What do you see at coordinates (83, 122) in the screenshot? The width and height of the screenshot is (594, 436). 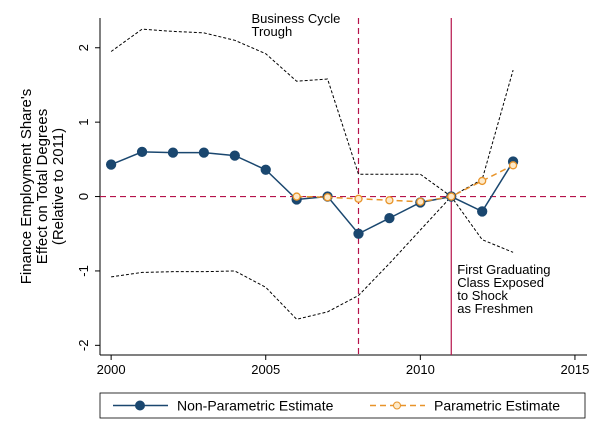 I see `y-tick-label: 1` at bounding box center [83, 122].